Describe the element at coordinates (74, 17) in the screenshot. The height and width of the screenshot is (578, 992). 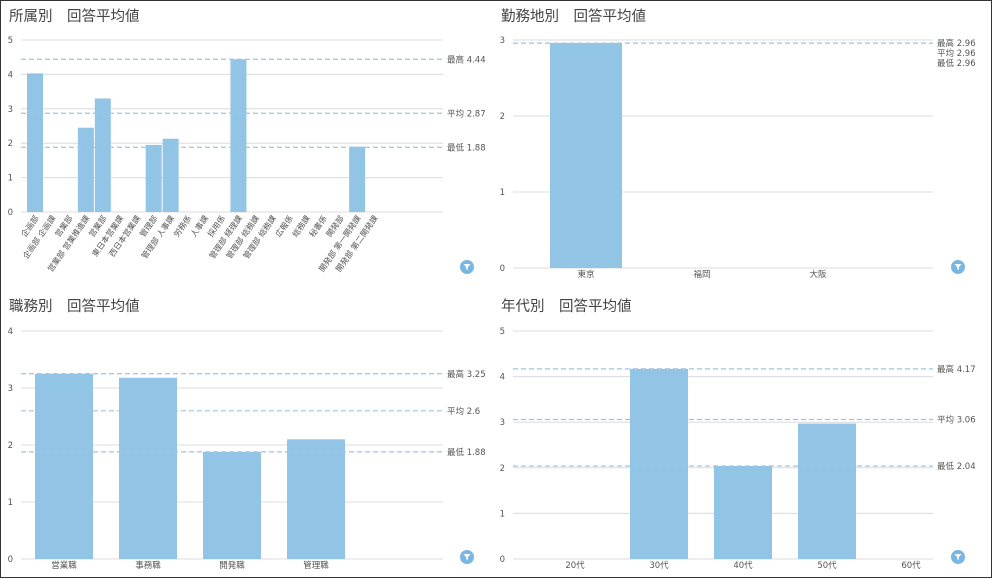
I see `panel-title: 所属別 回答平均値` at that location.